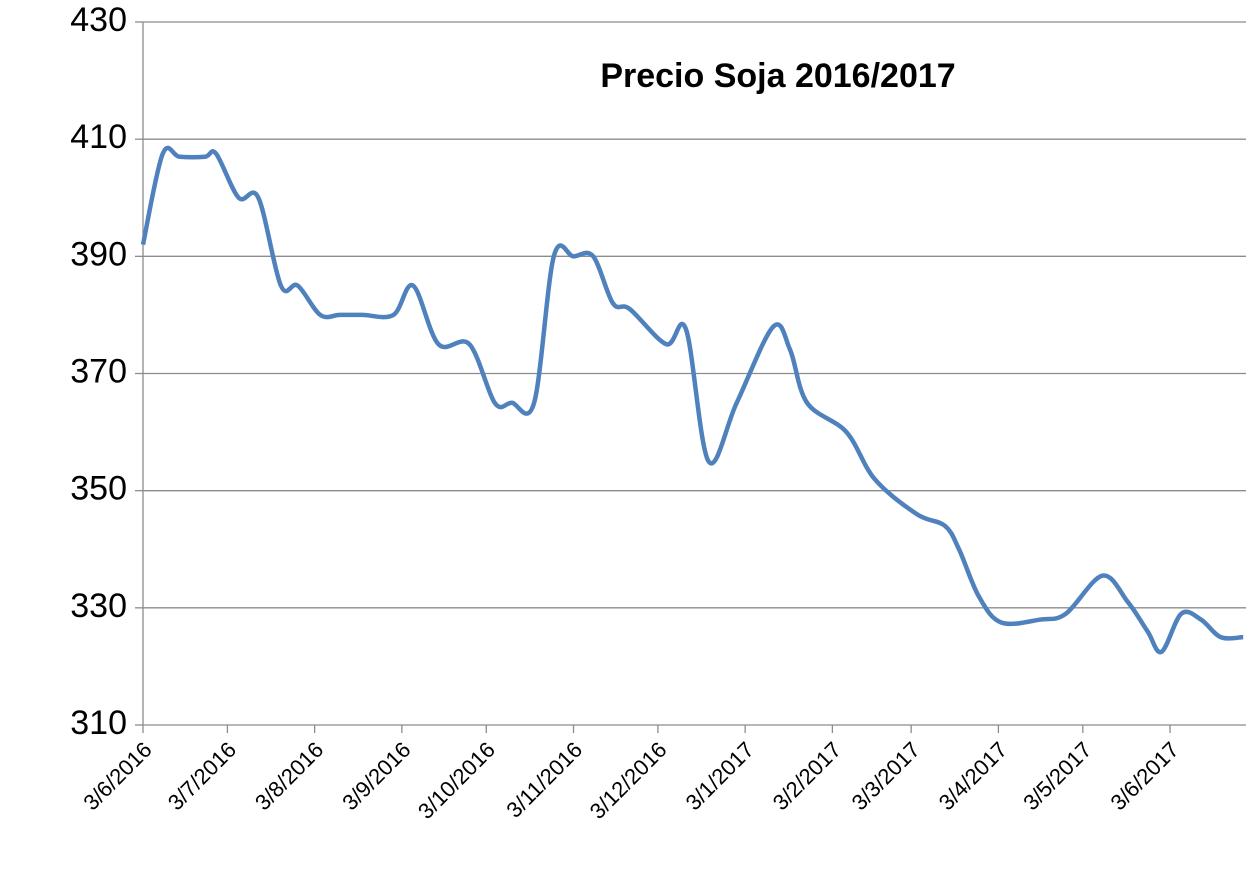 The height and width of the screenshot is (869, 1251). What do you see at coordinates (1057, 776) in the screenshot?
I see `x-tick-label: 3/5/2017` at bounding box center [1057, 776].